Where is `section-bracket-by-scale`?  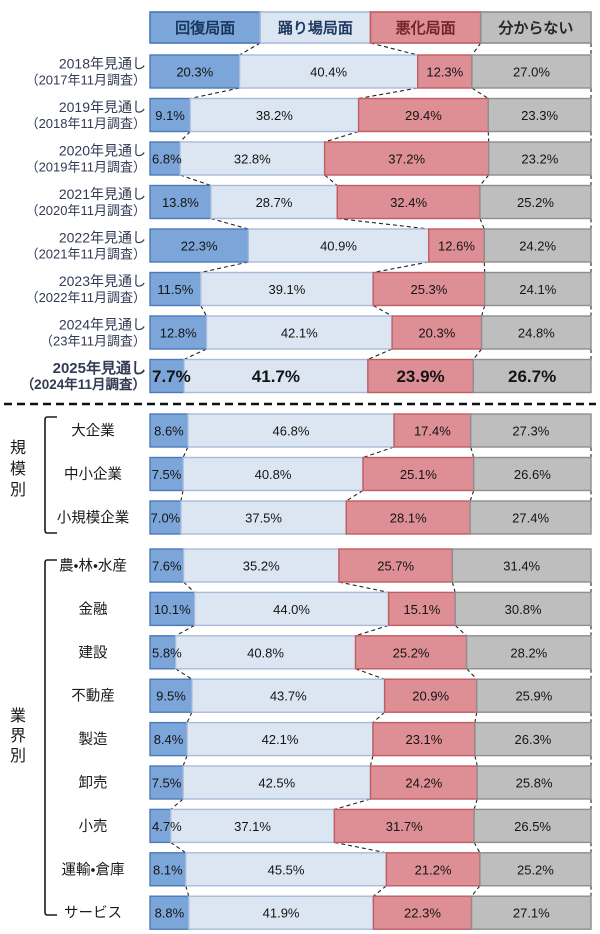
section-bracket-by-scale is located at coordinates (50, 475).